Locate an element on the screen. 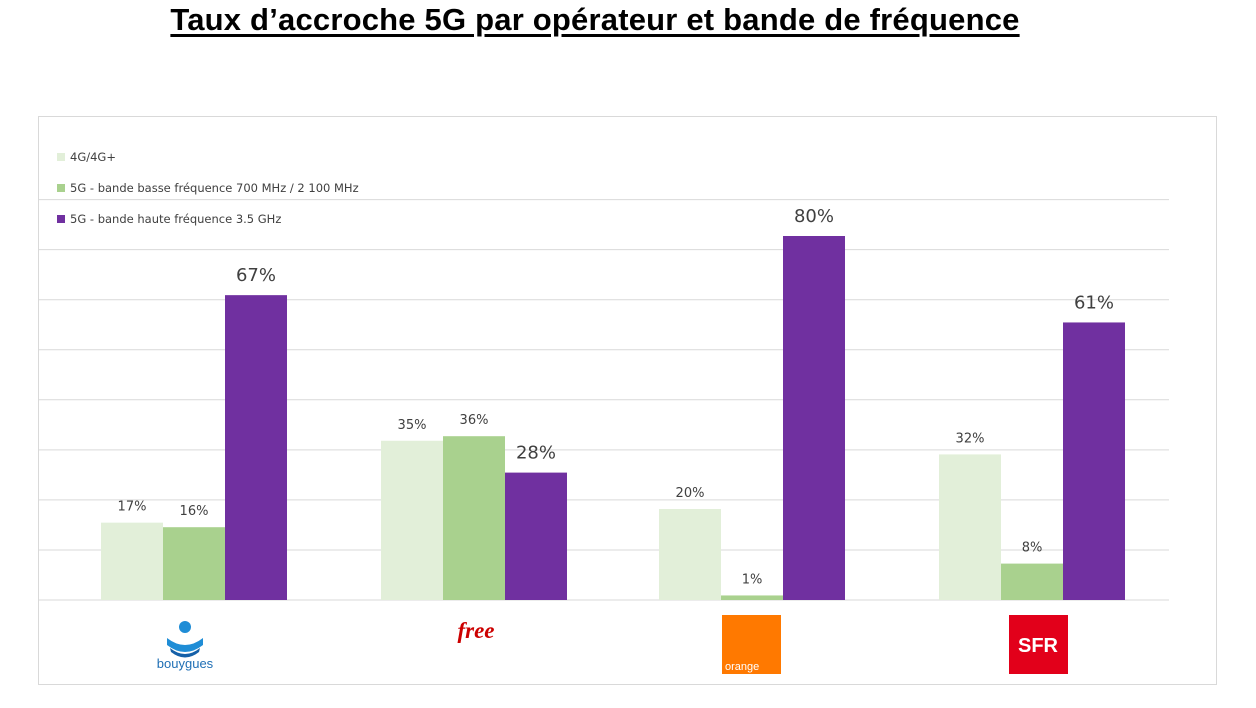 The image size is (1256, 708). data-label-bouygues-5g-low: 16% is located at coordinates (194, 511).